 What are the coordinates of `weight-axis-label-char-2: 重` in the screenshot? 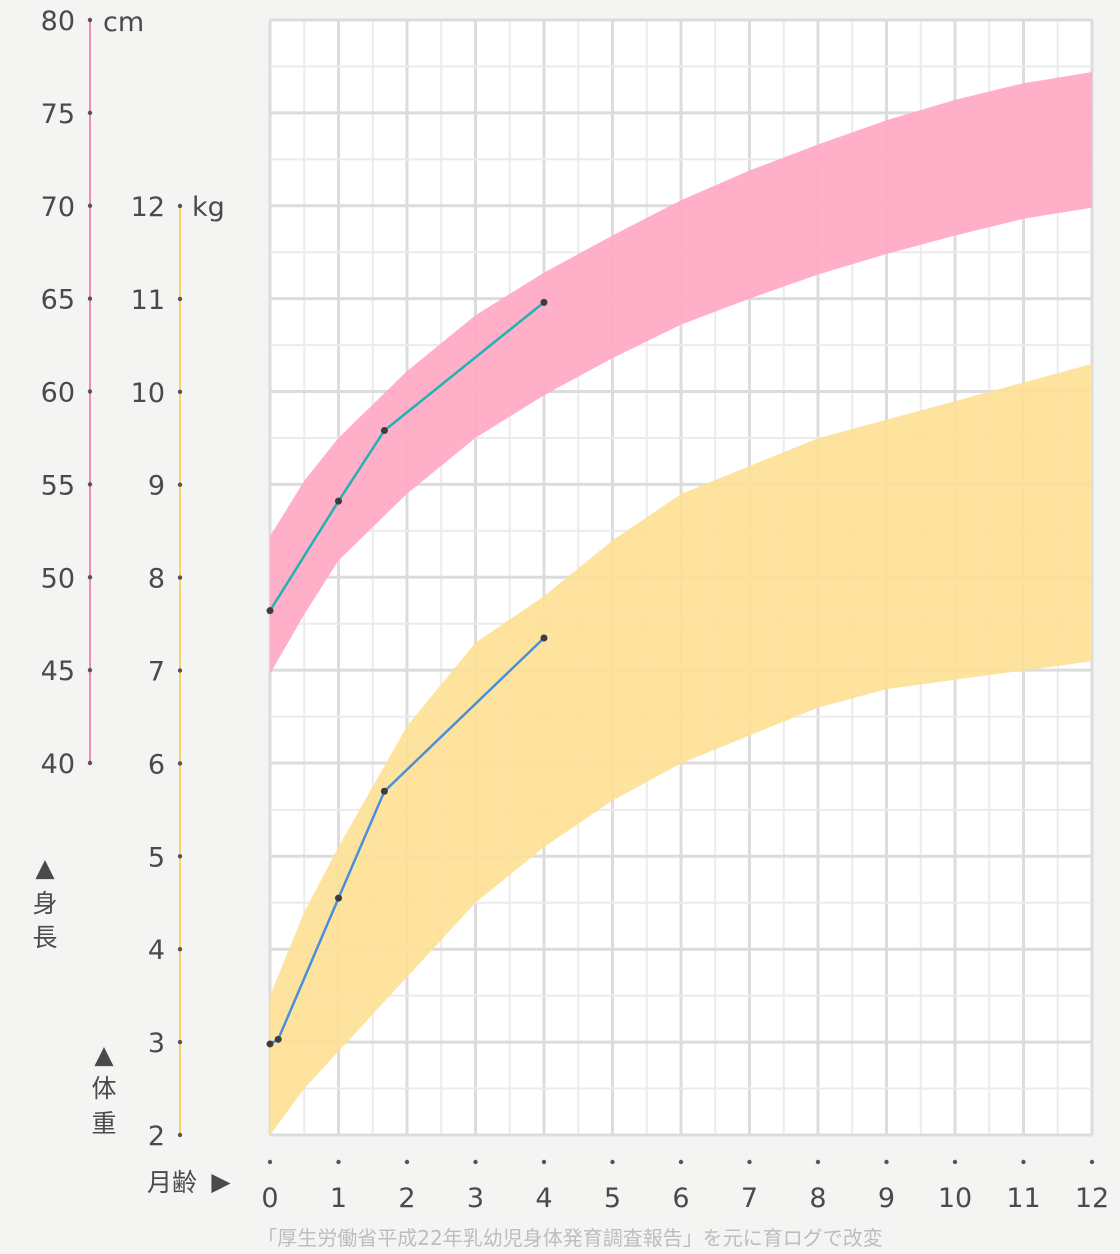 It's located at (103, 1123).